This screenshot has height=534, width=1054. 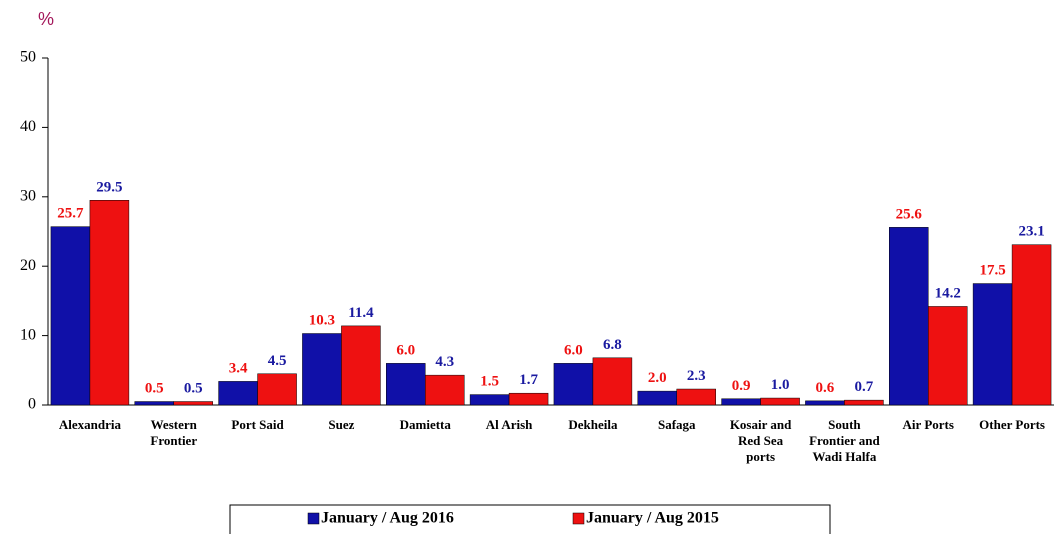 What do you see at coordinates (322, 321) in the screenshot?
I see `value-label: 10.3` at bounding box center [322, 321].